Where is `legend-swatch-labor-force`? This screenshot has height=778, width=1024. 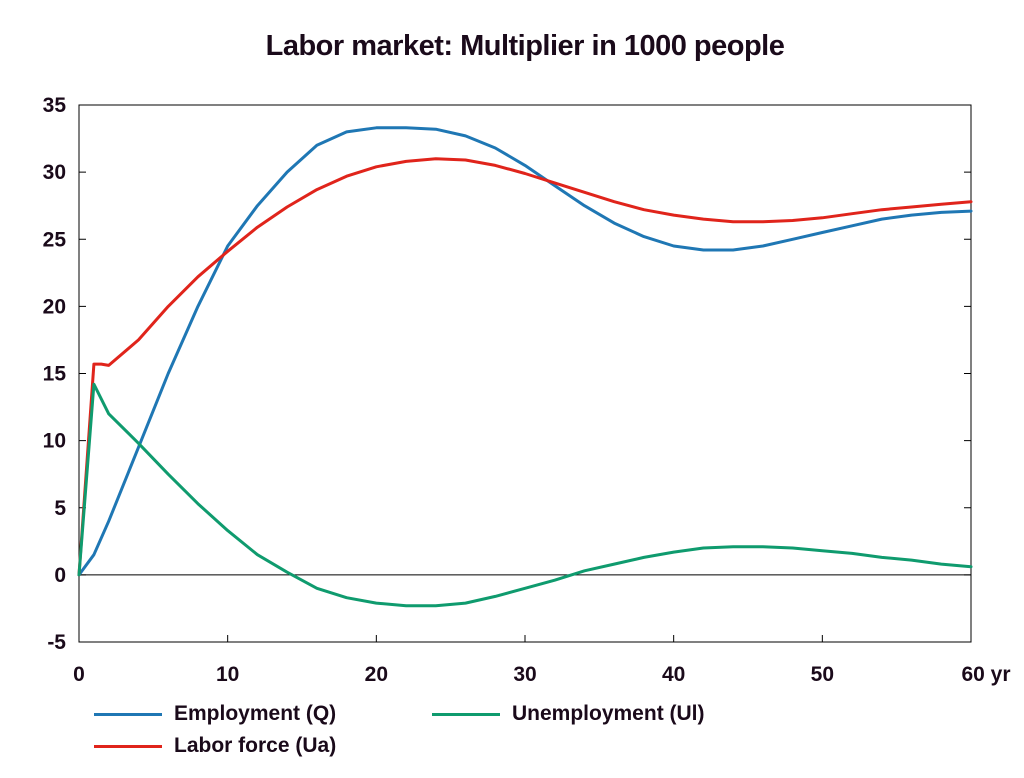 legend-swatch-labor-force is located at coordinates (128, 746).